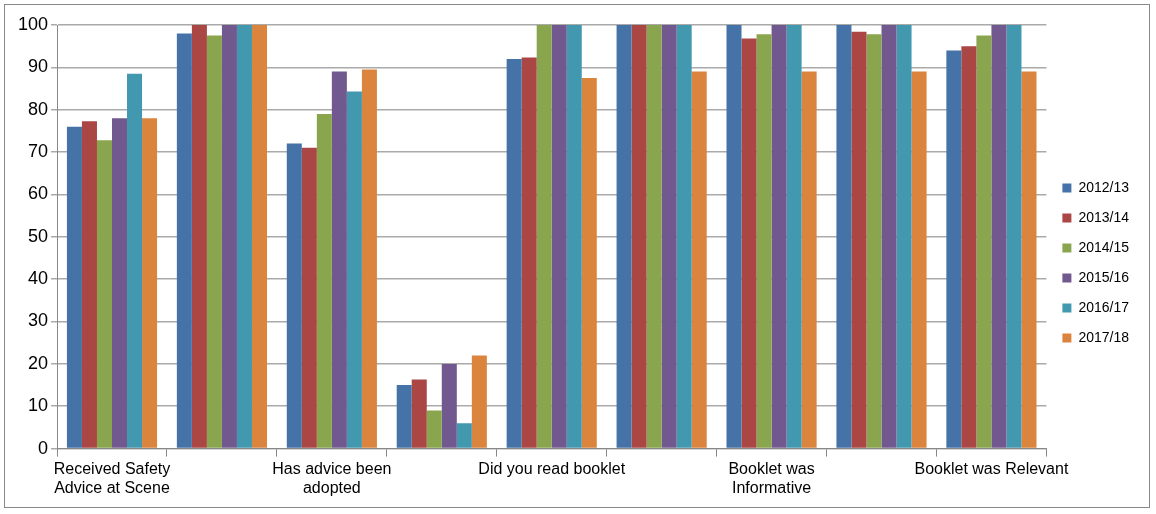  What do you see at coordinates (38, 362) in the screenshot?
I see `y-tick-label: 20` at bounding box center [38, 362].